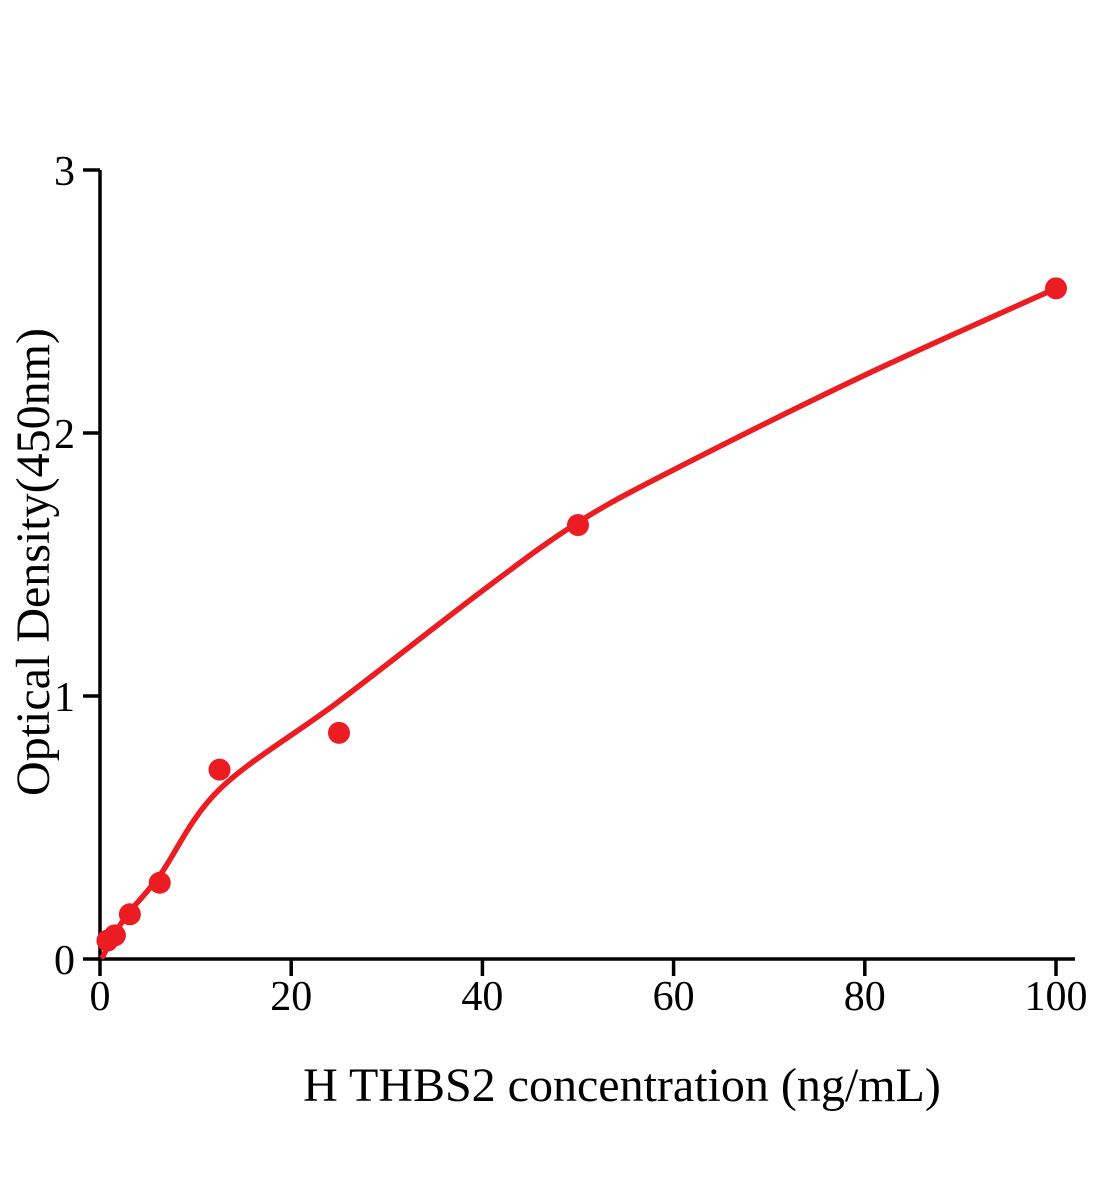 This screenshot has height=1200, width=1104. I want to click on x-axis-title: H THBS2 concentration (ng/mL), so click(622, 1085).